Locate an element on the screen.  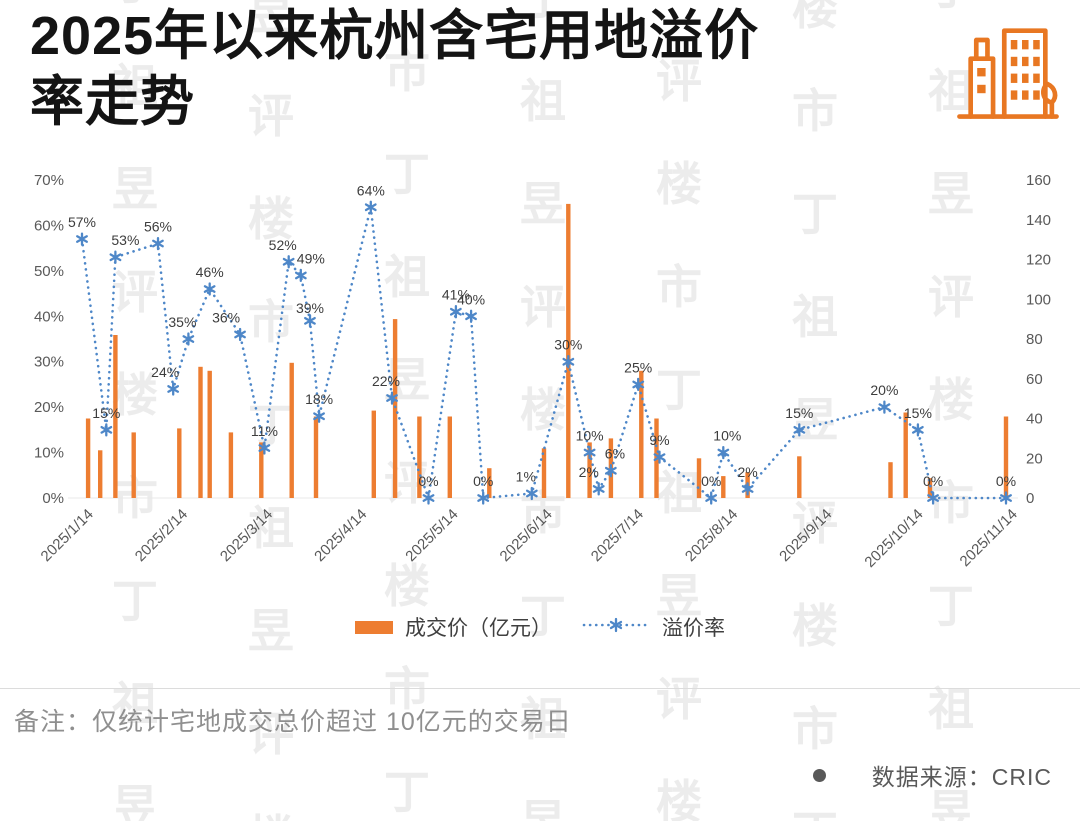
svg-text: 2025/2/14 is located at coordinates (161, 535).